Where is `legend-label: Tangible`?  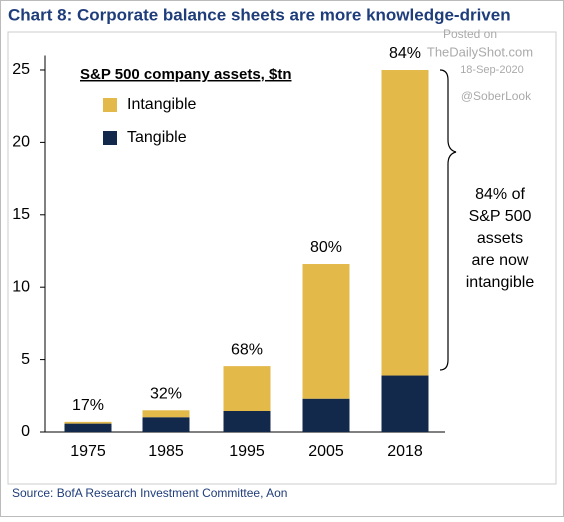 legend-label: Tangible is located at coordinates (157, 137).